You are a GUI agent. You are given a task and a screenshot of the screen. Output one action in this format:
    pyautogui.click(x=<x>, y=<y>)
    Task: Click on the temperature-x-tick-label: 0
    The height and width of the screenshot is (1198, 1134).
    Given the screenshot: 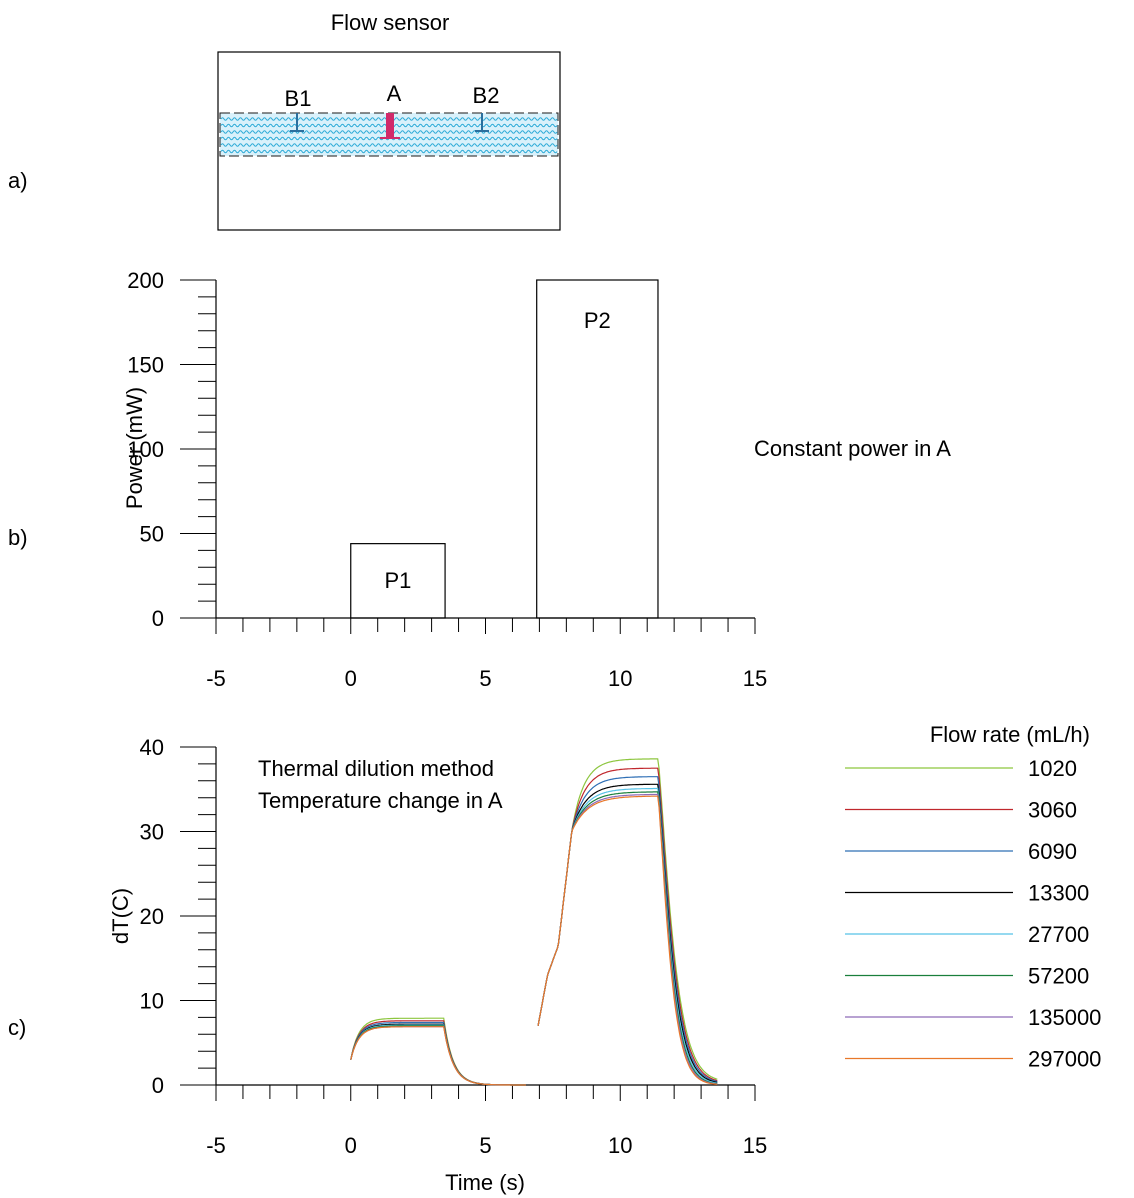 What is the action you would take?
    pyautogui.click(x=351, y=1145)
    